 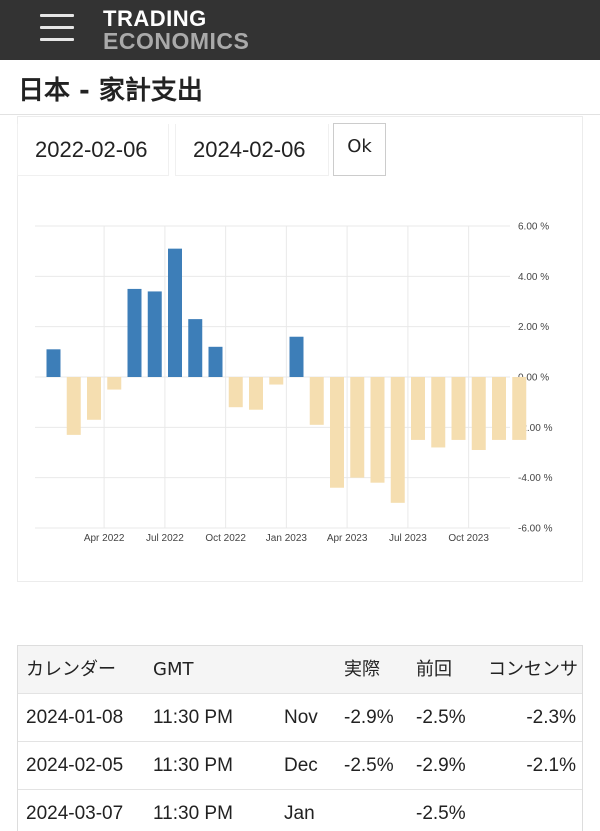 I want to click on page-title: 日本 - 家計支出, so click(x=110, y=91).